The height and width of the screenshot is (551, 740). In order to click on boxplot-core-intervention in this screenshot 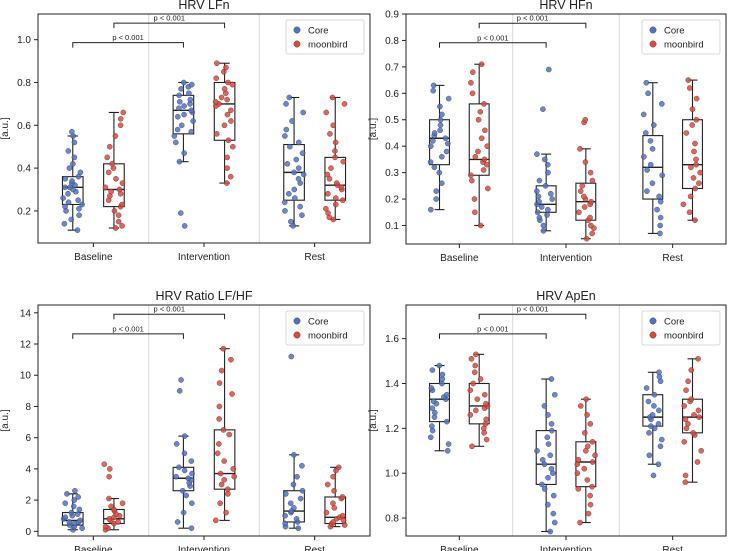, I will do `click(183, 454)`.